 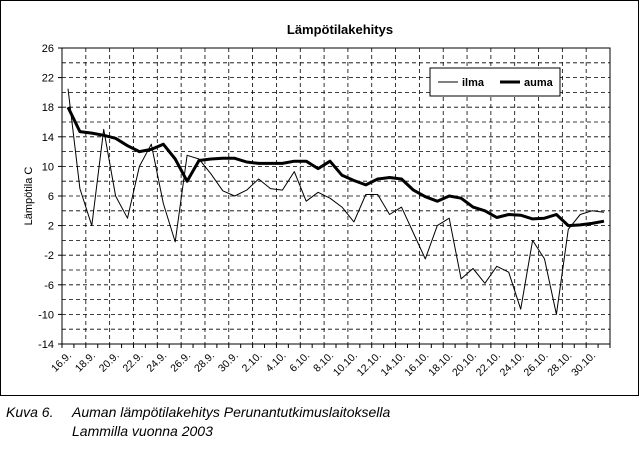 What do you see at coordinates (369, 364) in the screenshot?
I see `x-tick-label: 12.10.` at bounding box center [369, 364].